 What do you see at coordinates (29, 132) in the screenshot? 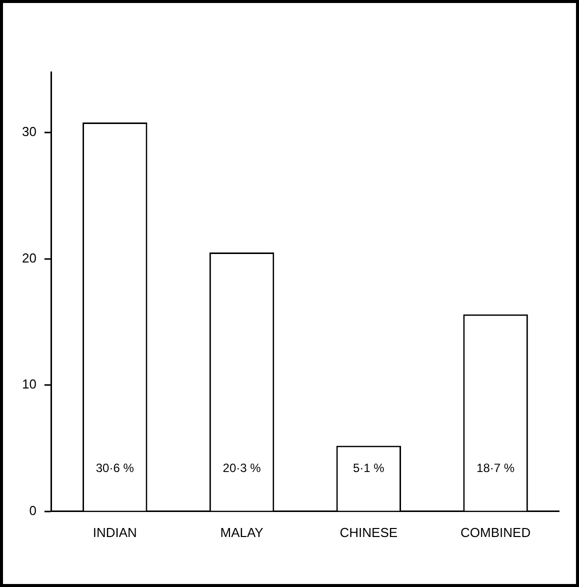
I see `y-tick-label: 30` at bounding box center [29, 132].